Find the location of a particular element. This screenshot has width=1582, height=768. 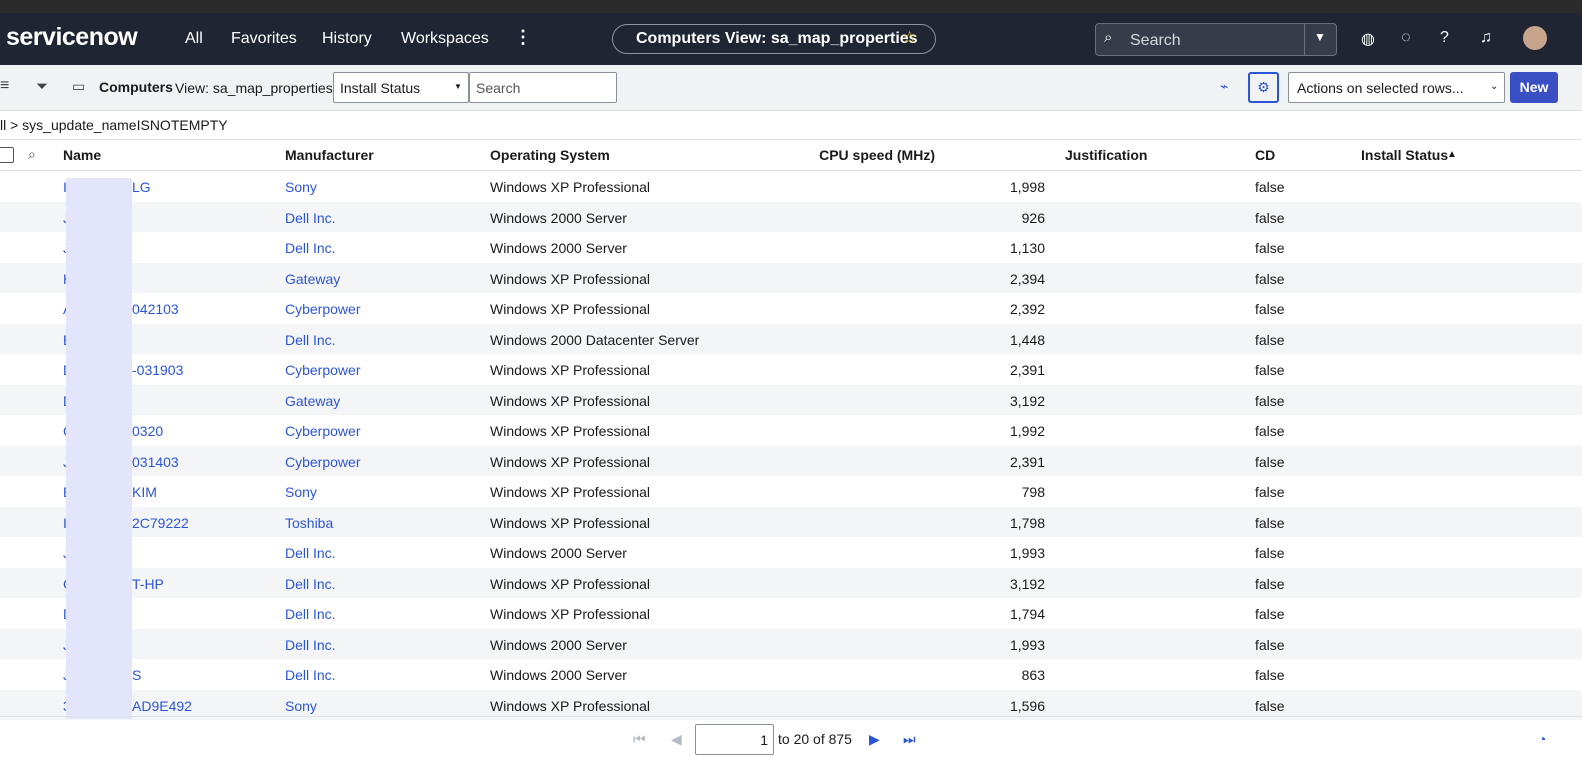

new-button: New is located at coordinates (1534, 87).